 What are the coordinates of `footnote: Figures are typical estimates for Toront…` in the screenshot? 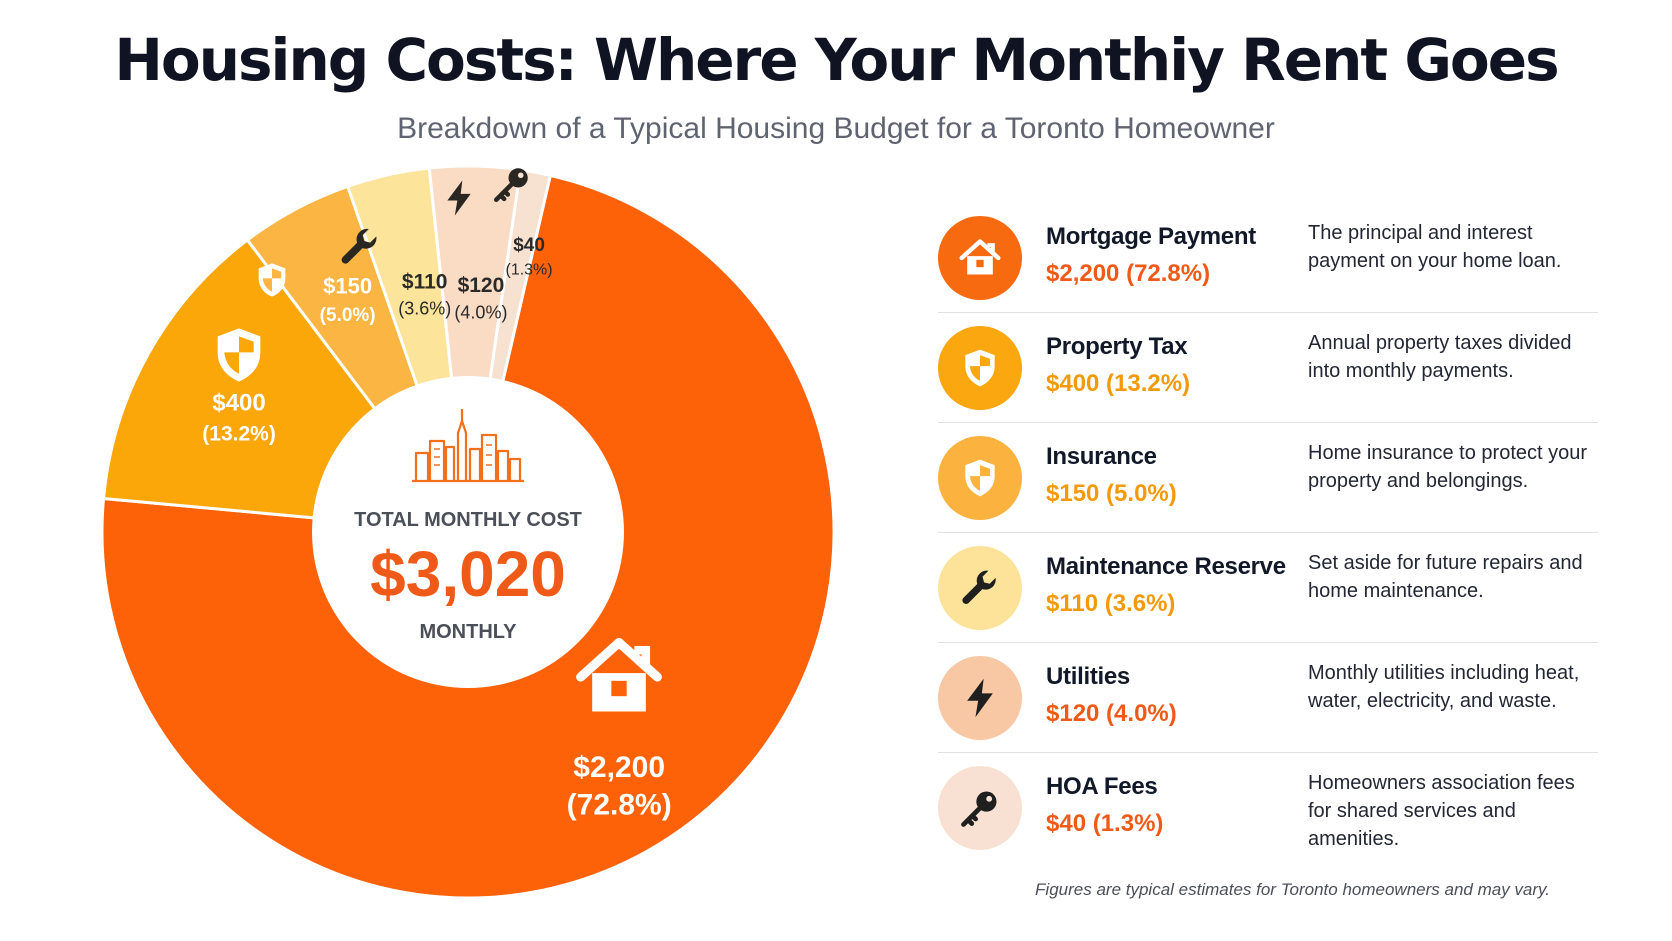 It's located at (1292, 889).